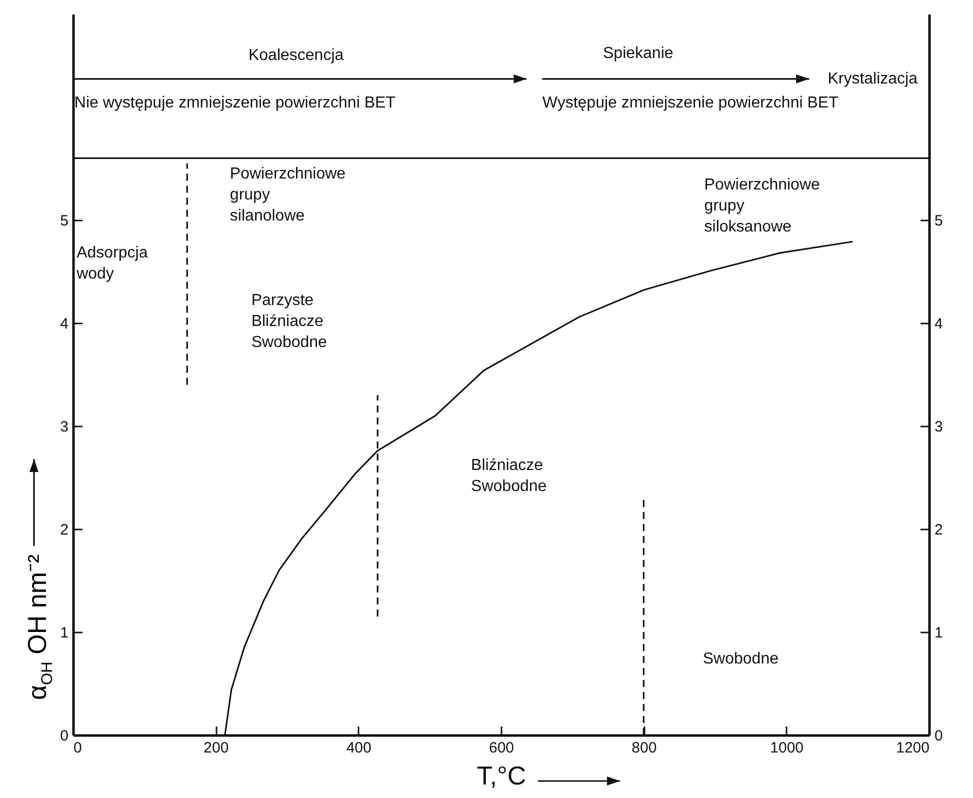 Image resolution: width=973 pixels, height=798 pixels. What do you see at coordinates (690, 103) in the screenshot?
I see `annotation: Występuje zmniejszenie powierzchni BET` at bounding box center [690, 103].